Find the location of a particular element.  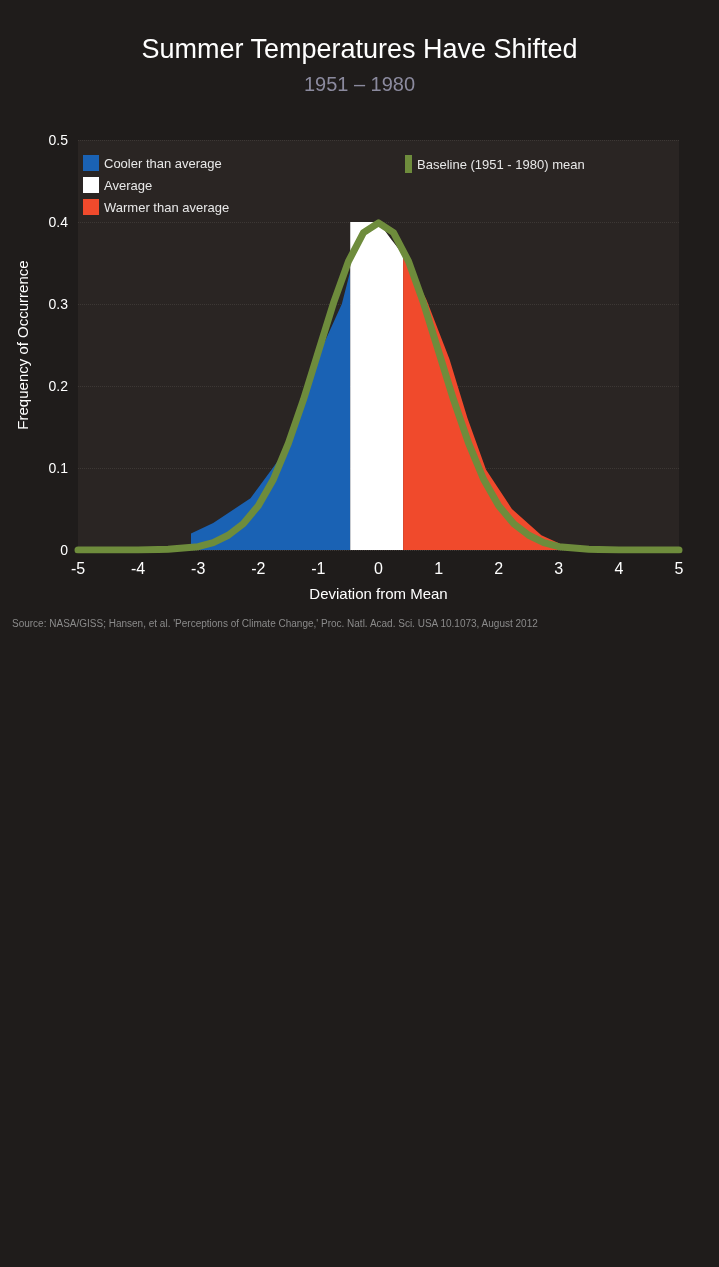

y-axis-title: Frequency of Occurrence is located at coordinates (22, 345).